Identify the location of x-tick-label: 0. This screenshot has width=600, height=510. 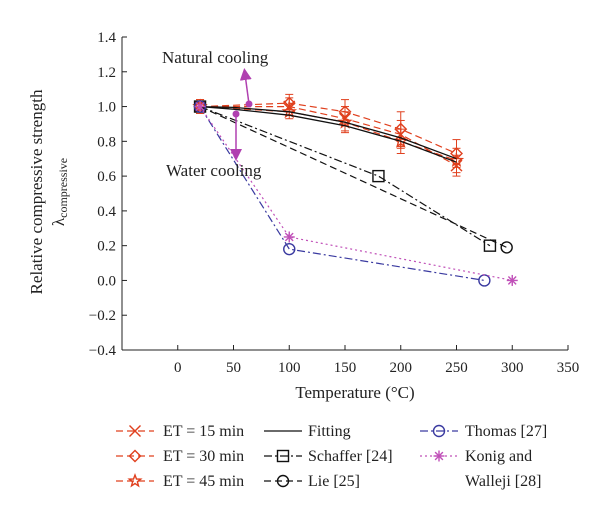
(178, 368).